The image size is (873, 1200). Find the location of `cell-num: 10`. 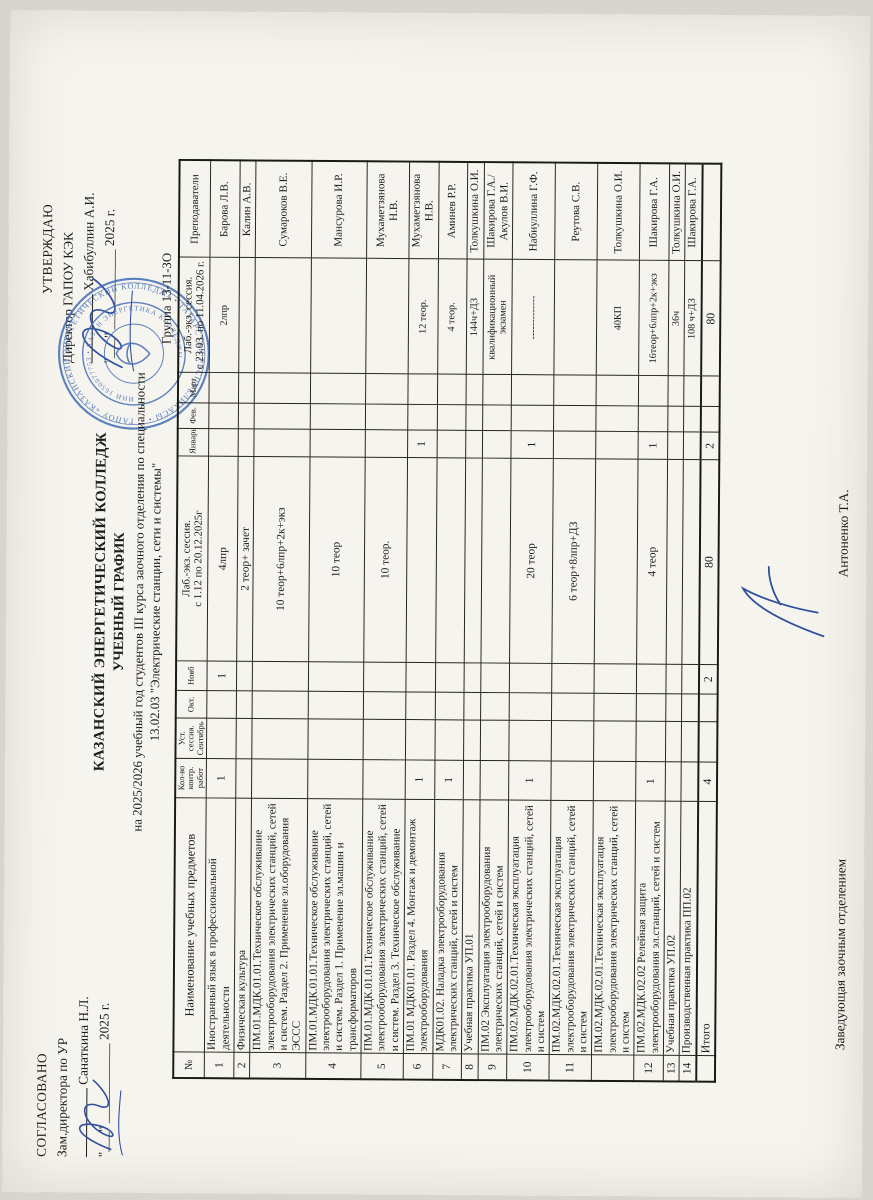

cell-num: 10 is located at coordinates (528, 1067).